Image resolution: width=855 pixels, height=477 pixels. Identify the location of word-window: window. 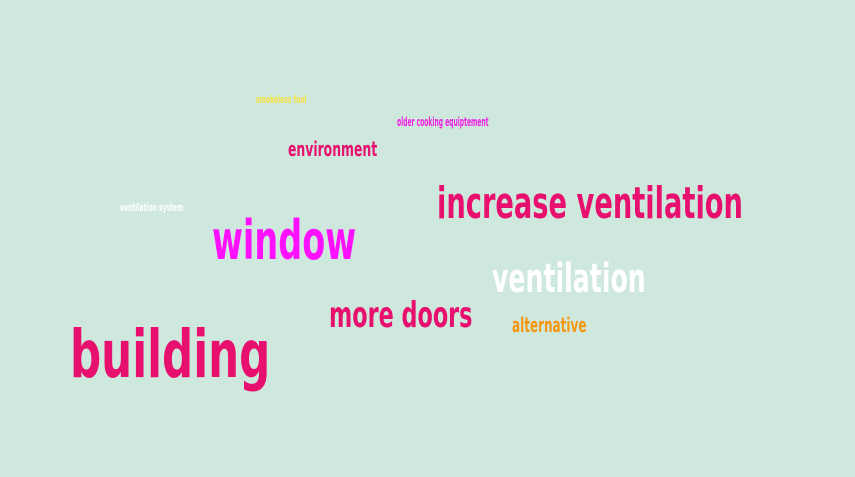
(284, 240).